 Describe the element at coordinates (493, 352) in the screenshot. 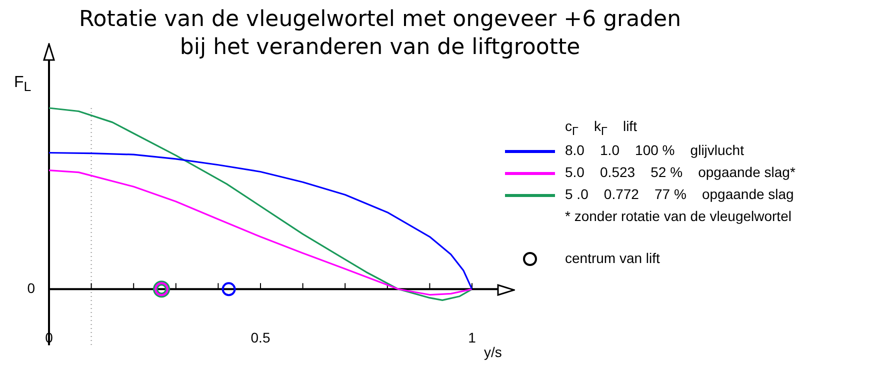

I see `x-axis-title: y/s` at that location.